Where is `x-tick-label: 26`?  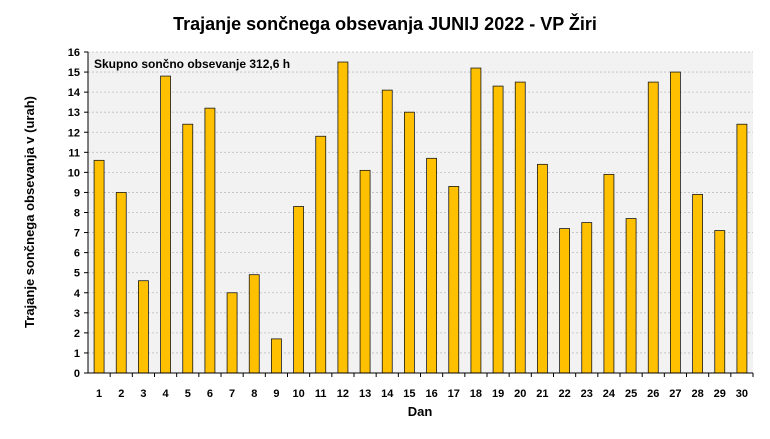
x-tick-label: 26 is located at coordinates (653, 394).